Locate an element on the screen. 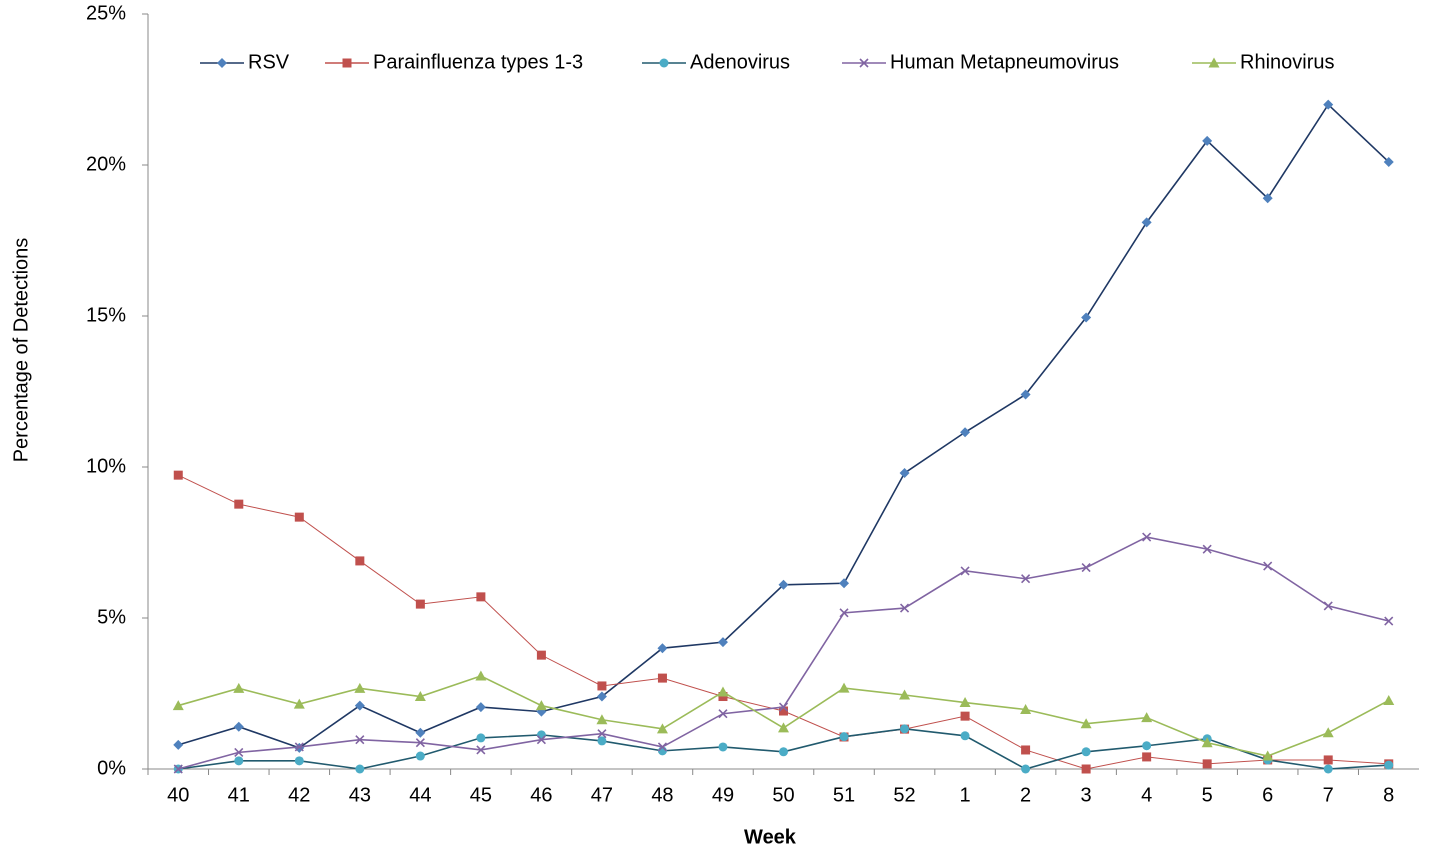 The height and width of the screenshot is (849, 1429). x-tick-label: 6 is located at coordinates (1267, 795).